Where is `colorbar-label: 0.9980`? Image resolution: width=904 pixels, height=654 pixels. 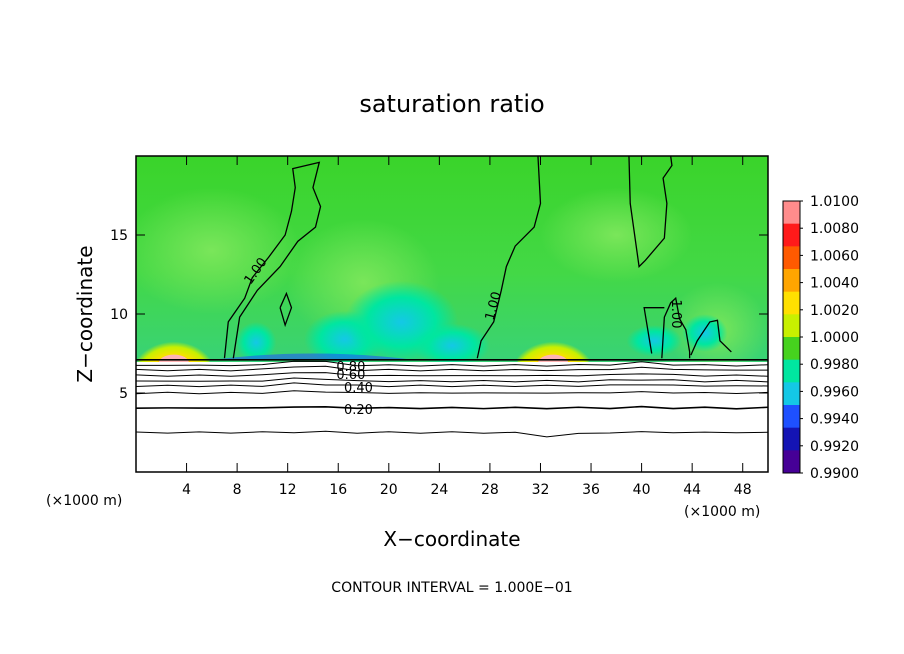
colorbar-label: 0.9980 is located at coordinates (834, 365).